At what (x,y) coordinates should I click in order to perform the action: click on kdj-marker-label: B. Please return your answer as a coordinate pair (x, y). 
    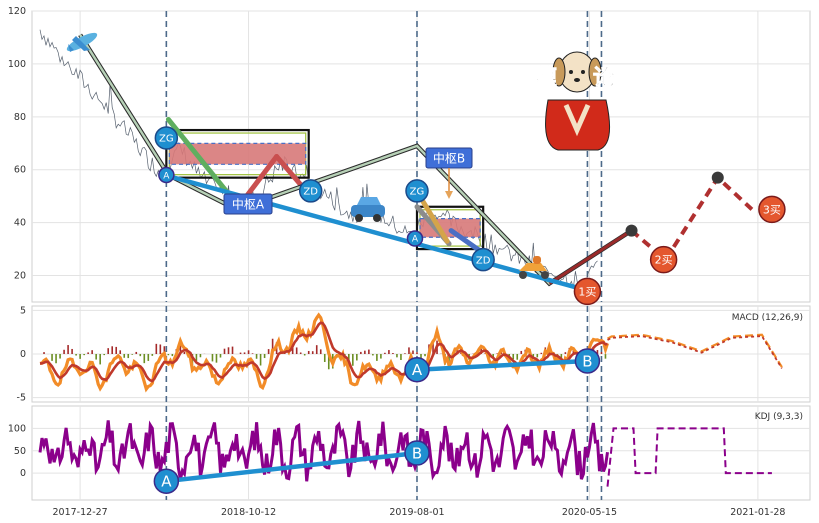
    Looking at the image, I should click on (417, 453).